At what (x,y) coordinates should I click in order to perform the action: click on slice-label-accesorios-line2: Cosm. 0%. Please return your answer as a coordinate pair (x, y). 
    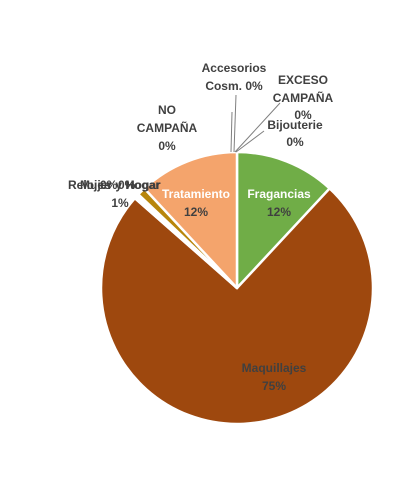
    Looking at the image, I should click on (234, 86).